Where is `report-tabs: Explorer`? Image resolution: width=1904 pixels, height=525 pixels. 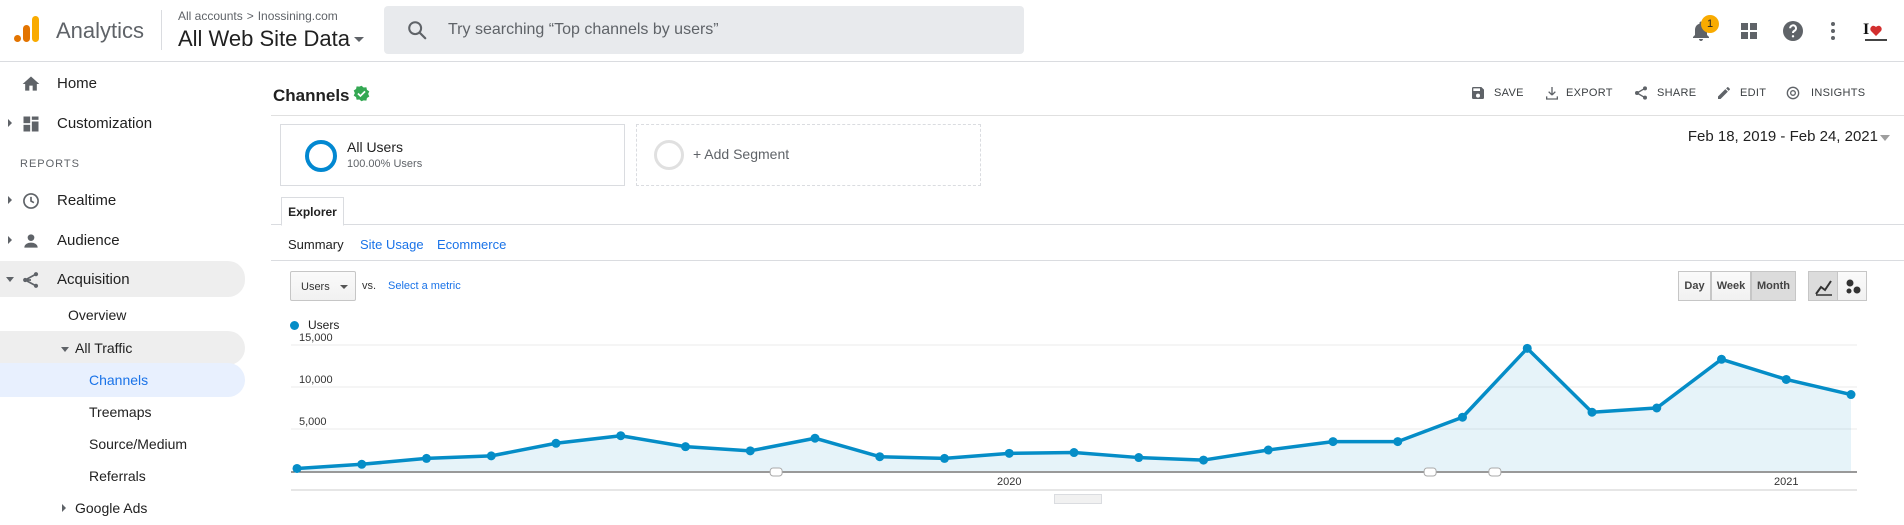 report-tabs: Explorer is located at coordinates (1087, 211).